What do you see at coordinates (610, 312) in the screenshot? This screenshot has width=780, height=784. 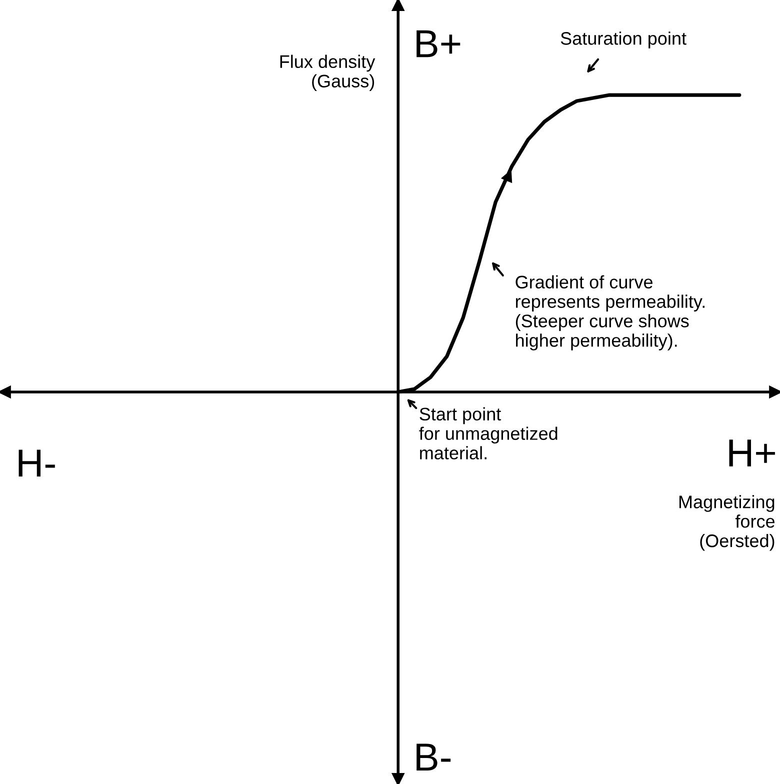 I see `annotation: Gradient of curve represents permeability. (Steeper curve shows higher permeability).` at bounding box center [610, 312].